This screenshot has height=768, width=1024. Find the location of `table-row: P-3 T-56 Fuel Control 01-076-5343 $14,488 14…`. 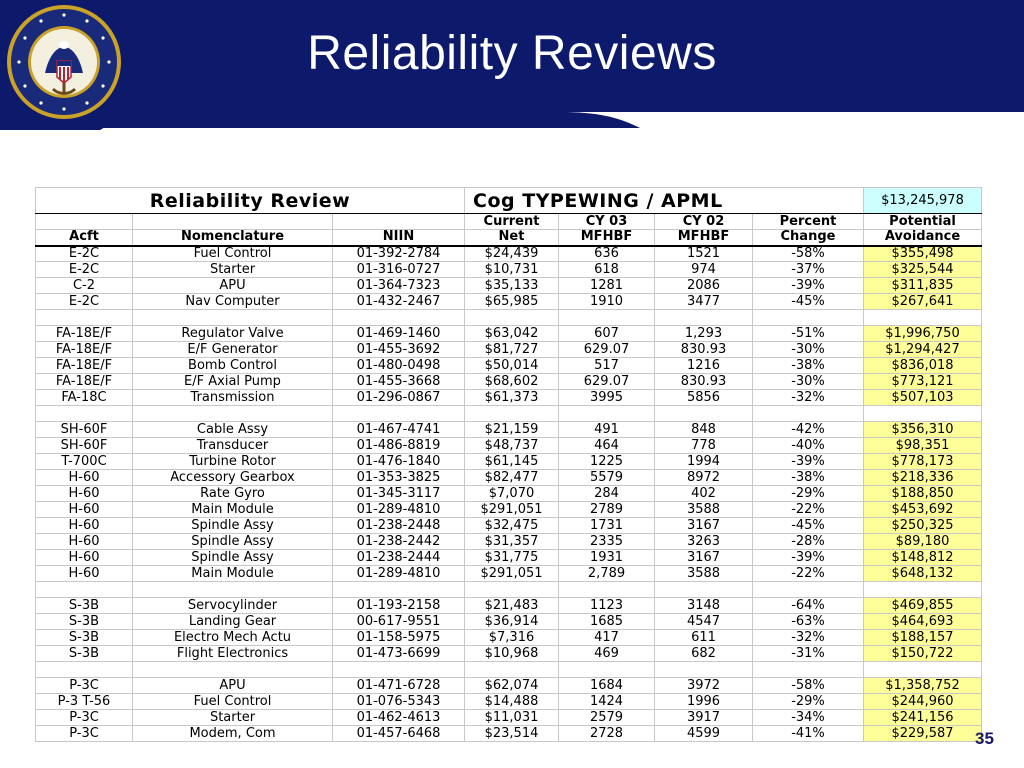

table-row: P-3 T-56 Fuel Control 01-076-5343 $14,488 14… is located at coordinates (508, 701).